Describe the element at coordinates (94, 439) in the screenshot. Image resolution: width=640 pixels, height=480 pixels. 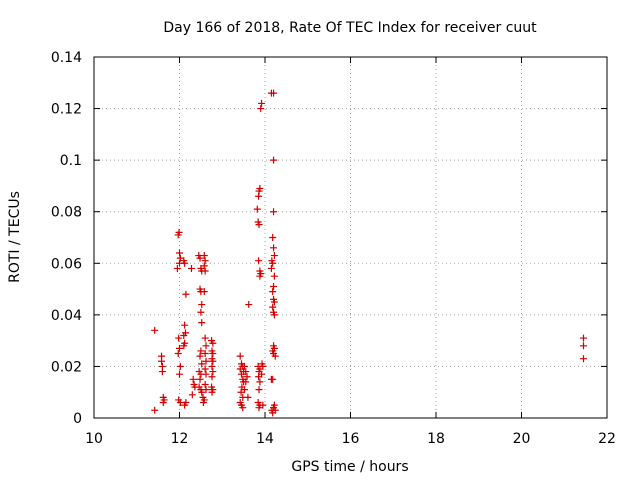
I see `x-tick-label: 10` at that location.